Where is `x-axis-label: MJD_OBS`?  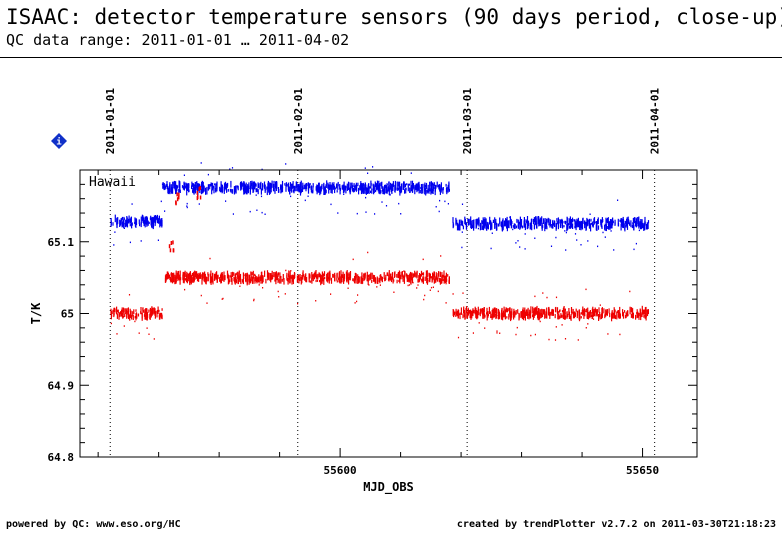 x-axis-label: MJD_OBS is located at coordinates (388, 487).